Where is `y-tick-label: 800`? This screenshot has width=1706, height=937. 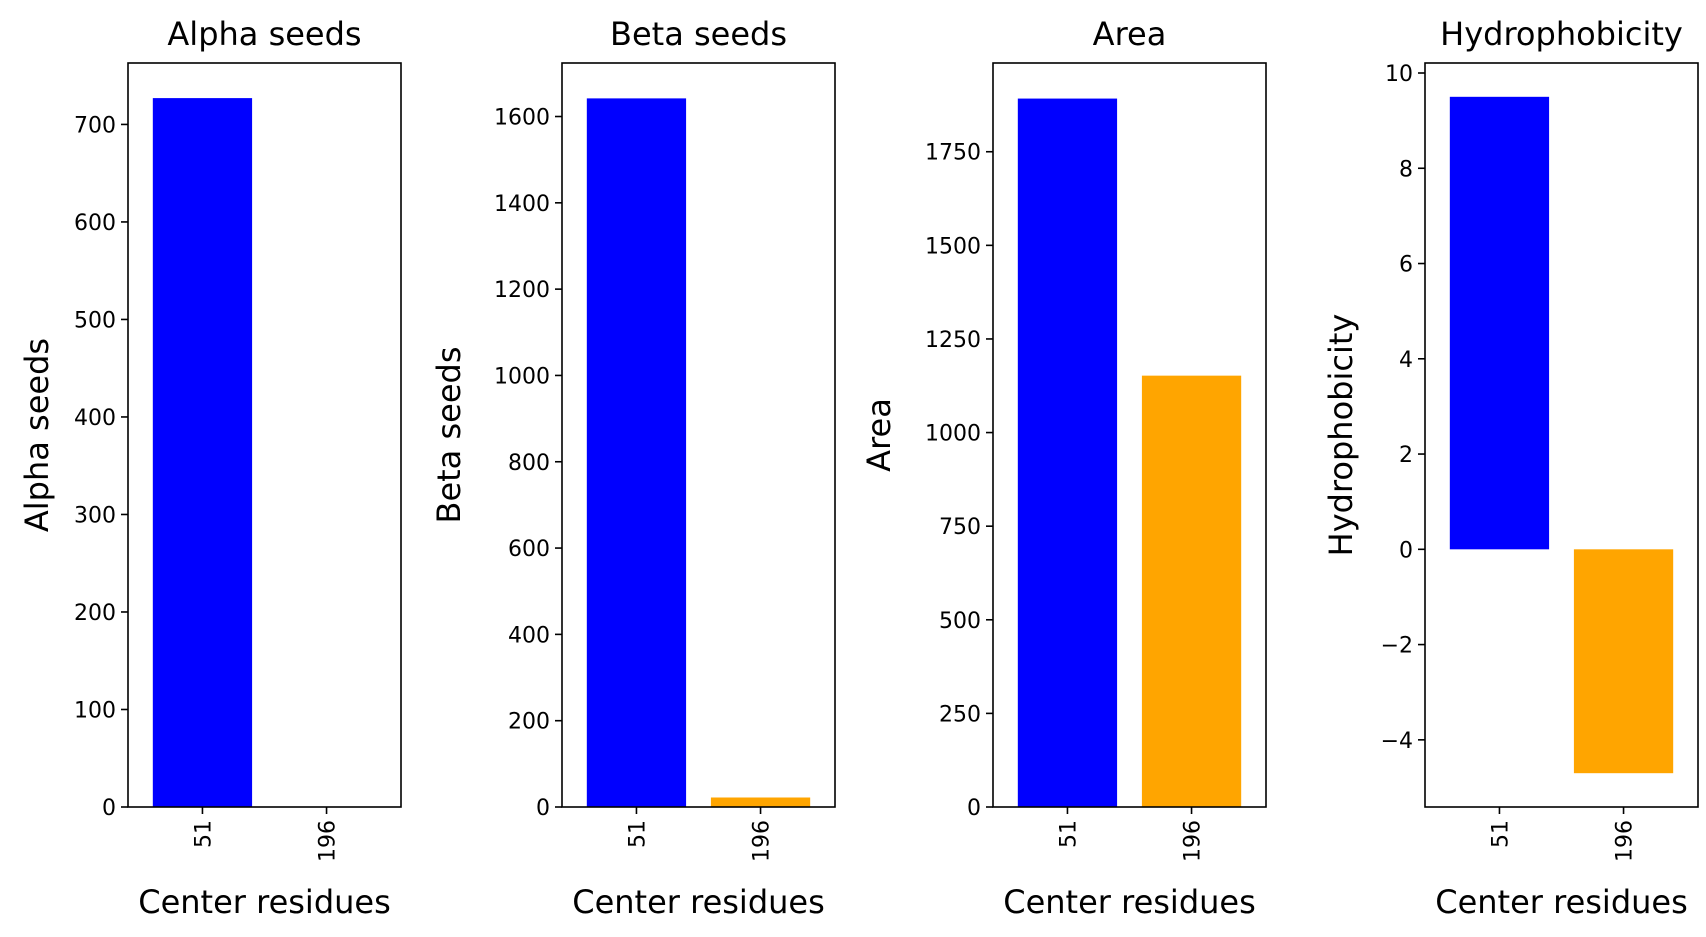 y-tick-label: 800 is located at coordinates (529, 463).